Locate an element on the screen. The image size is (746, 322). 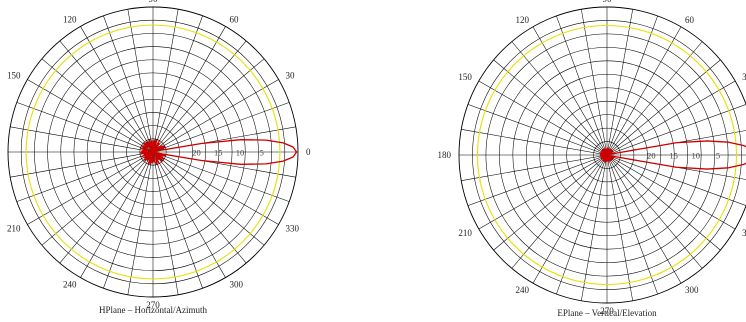
angle-tick-label: 0 is located at coordinates (308, 152).